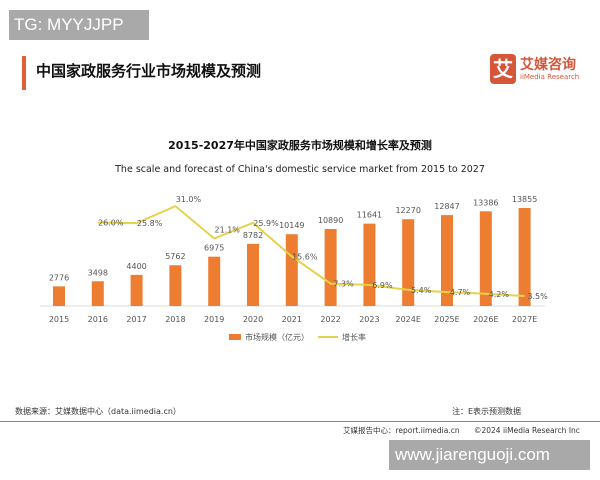 This screenshot has width=600, height=480. I want to click on x-tick-label: 2015, so click(59, 319).